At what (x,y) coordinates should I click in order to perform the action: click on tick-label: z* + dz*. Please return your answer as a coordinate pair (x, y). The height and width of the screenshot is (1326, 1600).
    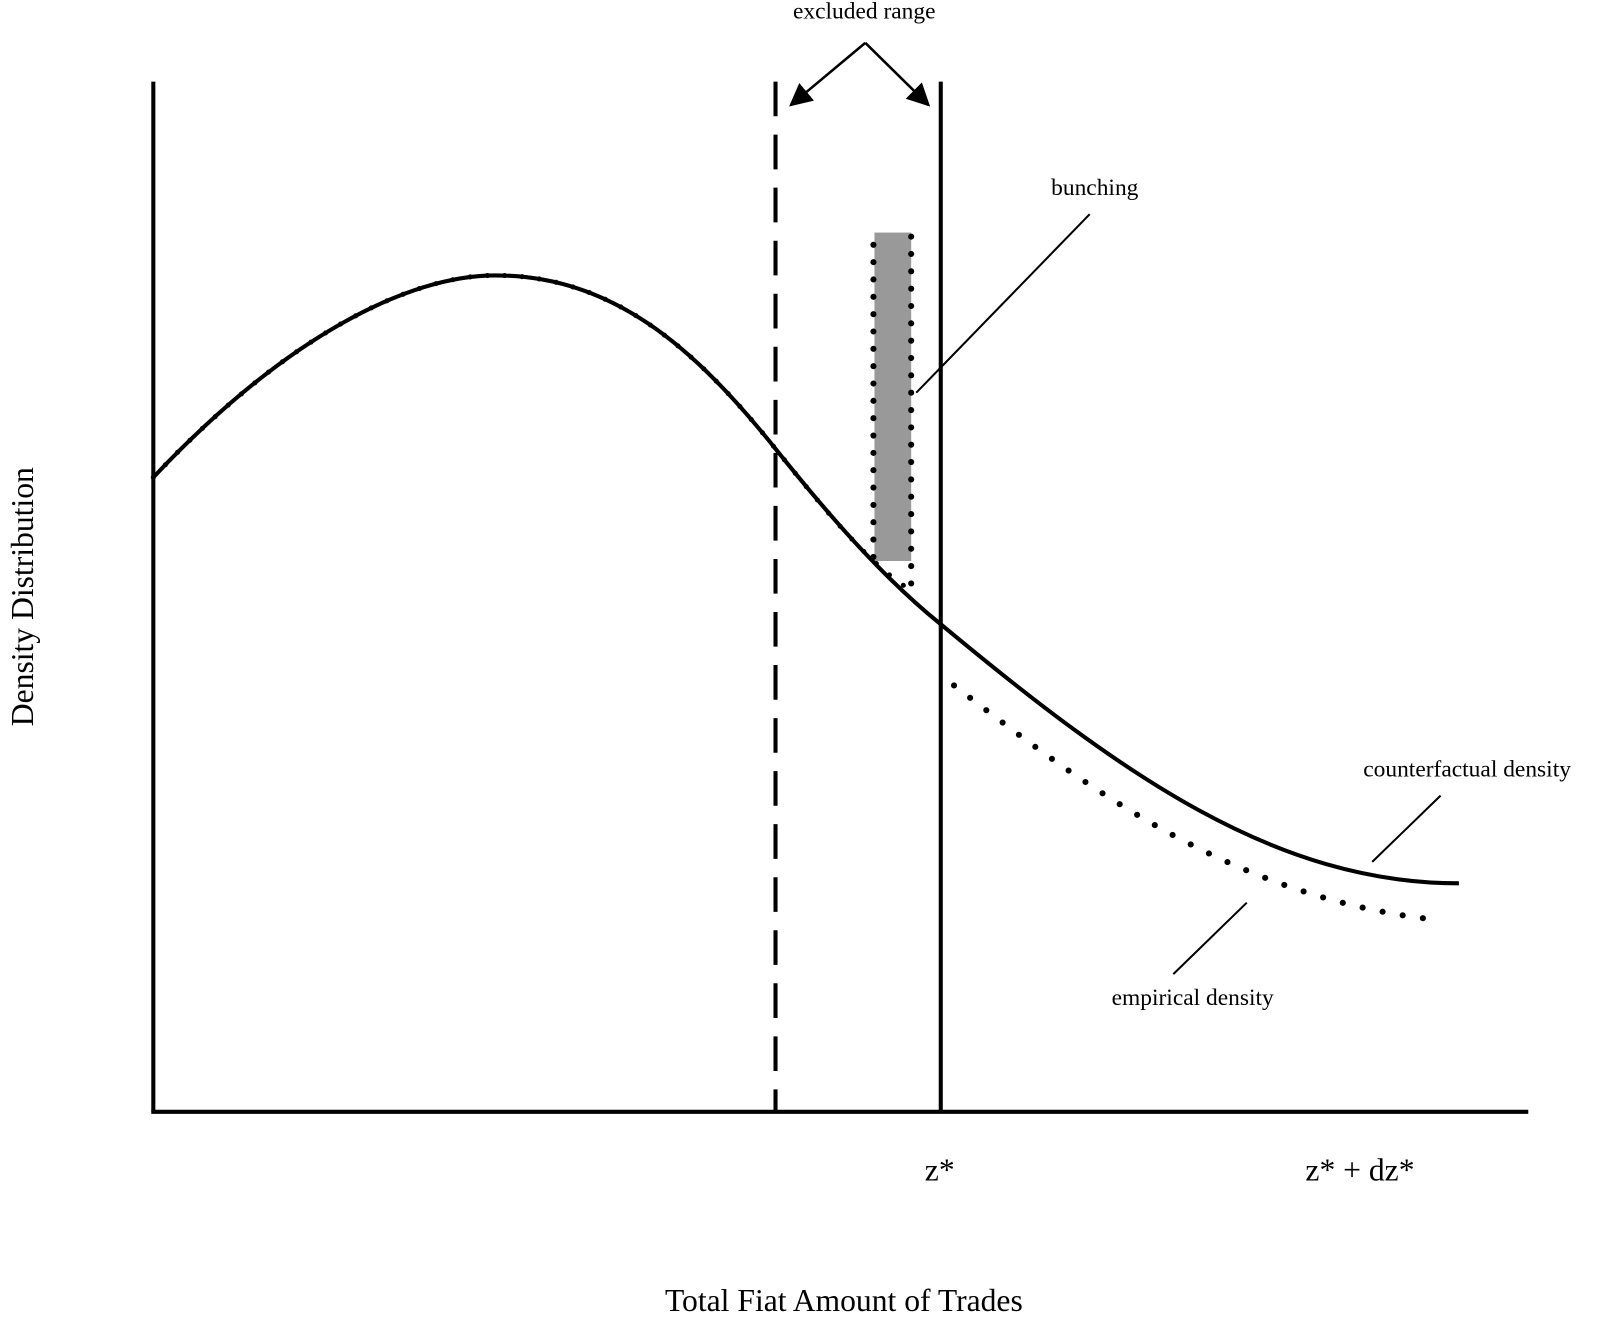
    Looking at the image, I should click on (1359, 1169).